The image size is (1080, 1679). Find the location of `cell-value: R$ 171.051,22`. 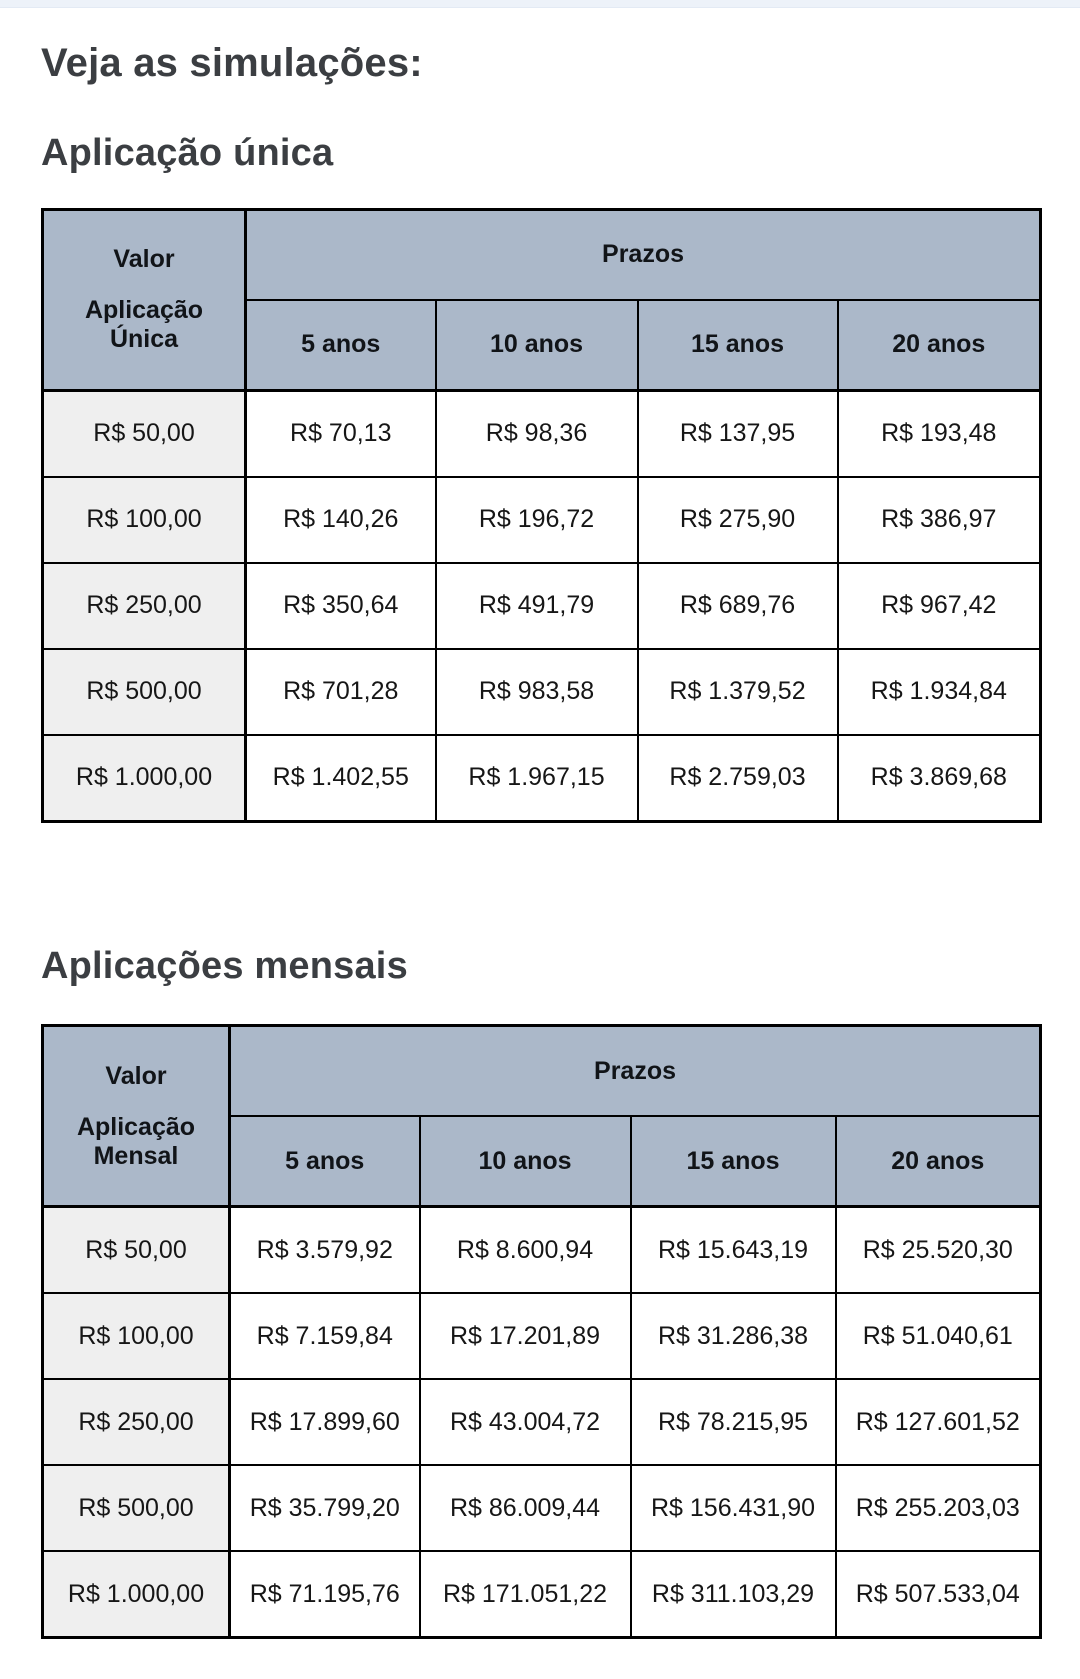

cell-value: R$ 171.051,22 is located at coordinates (525, 1594).